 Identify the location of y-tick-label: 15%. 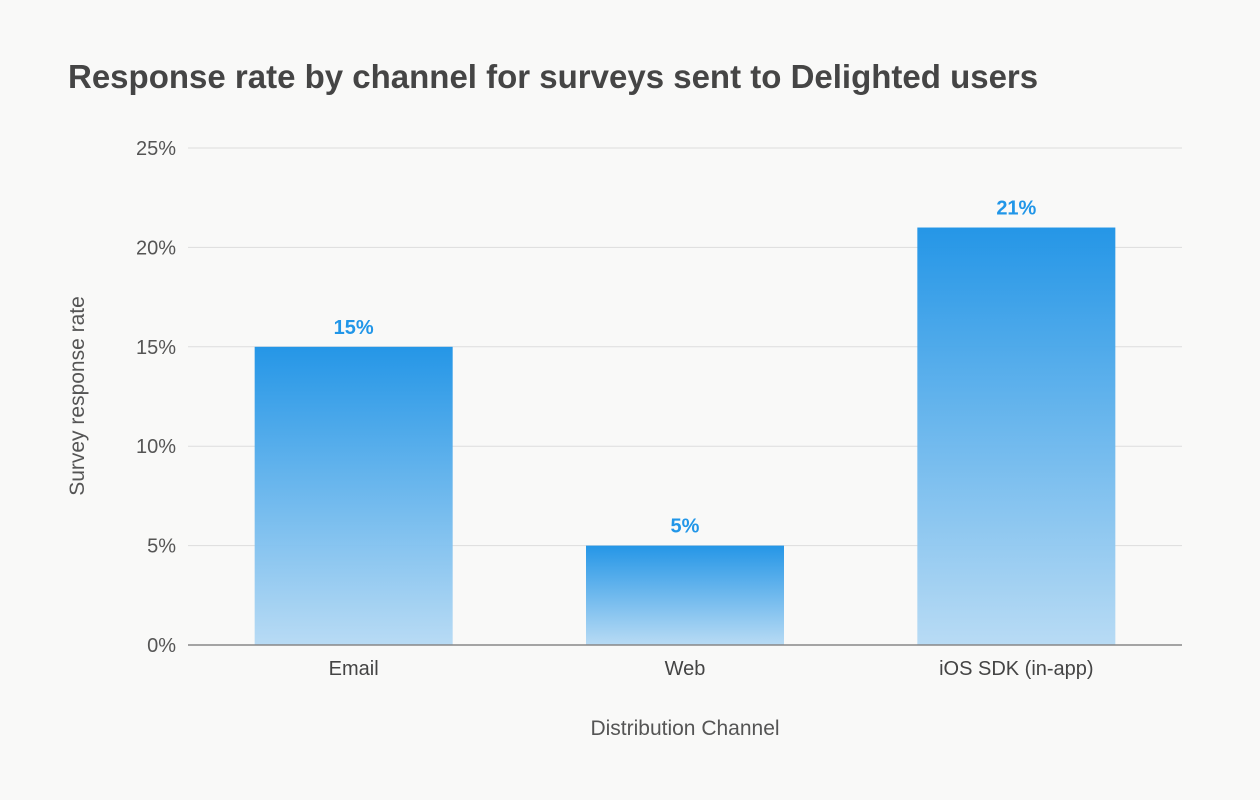
(156, 348).